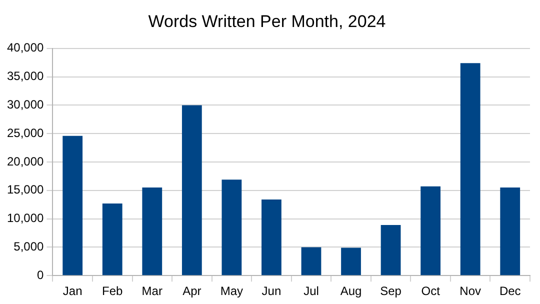  What do you see at coordinates (351, 291) in the screenshot?
I see `x-tick-label: Aug` at bounding box center [351, 291].